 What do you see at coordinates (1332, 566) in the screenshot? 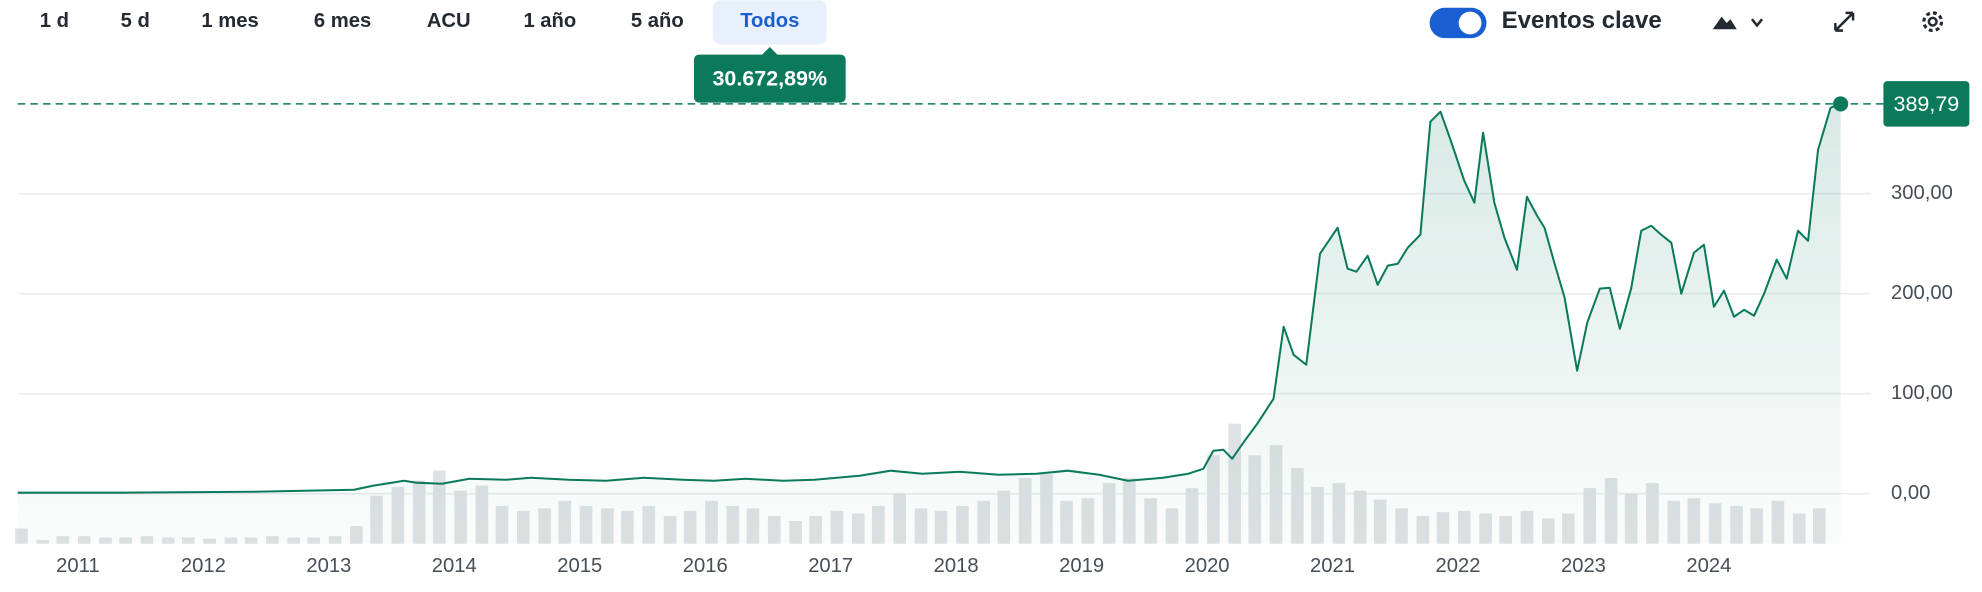
I see `x-tick-label: 2021` at bounding box center [1332, 566].